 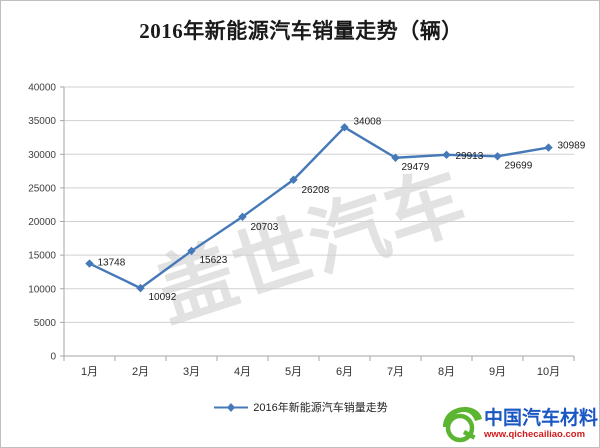 I want to click on x-axis-ticks: 1月 2月 3月 4月 5月 6月 7月 8月 9月 10月, so click(x=319, y=367).